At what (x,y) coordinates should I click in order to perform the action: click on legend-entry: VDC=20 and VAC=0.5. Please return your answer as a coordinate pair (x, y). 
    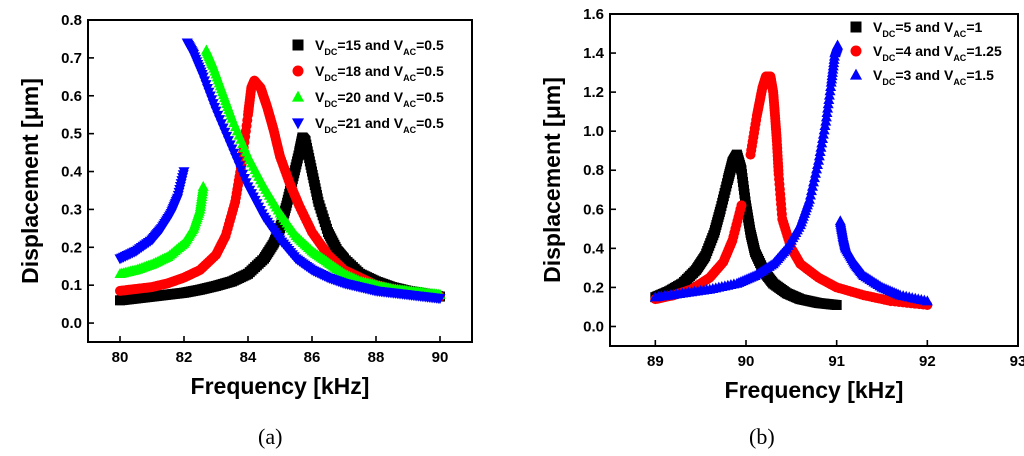
    Looking at the image, I should click on (379, 99).